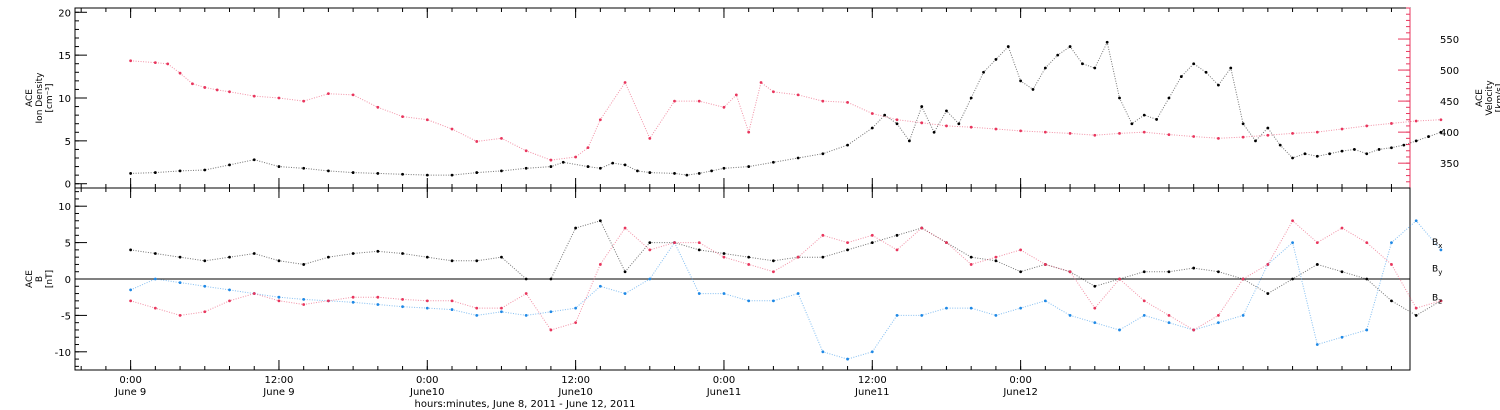 This screenshot has height=410, width=1500. I want to click on left-axis-title: ACE Ion Density [cm⁻³], so click(40, 98).